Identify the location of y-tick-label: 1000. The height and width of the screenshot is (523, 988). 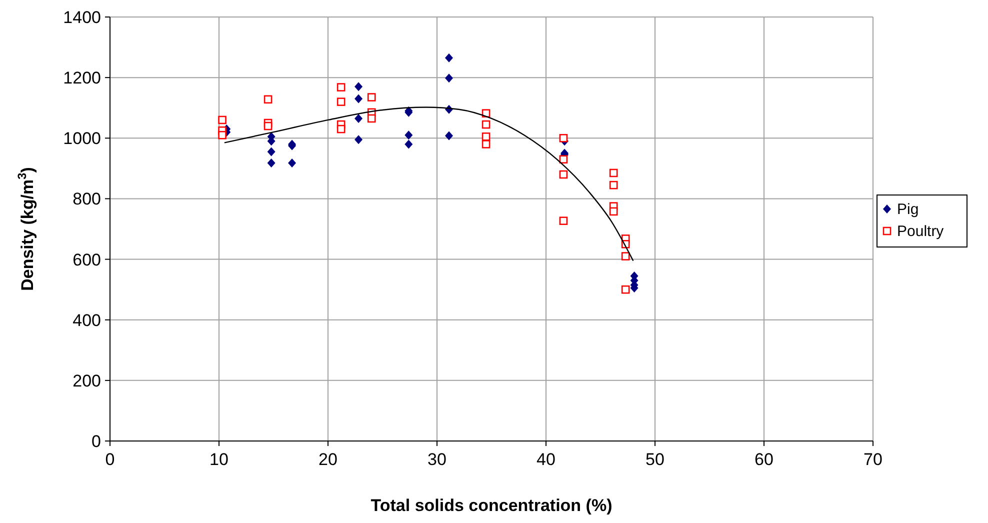
(82, 138).